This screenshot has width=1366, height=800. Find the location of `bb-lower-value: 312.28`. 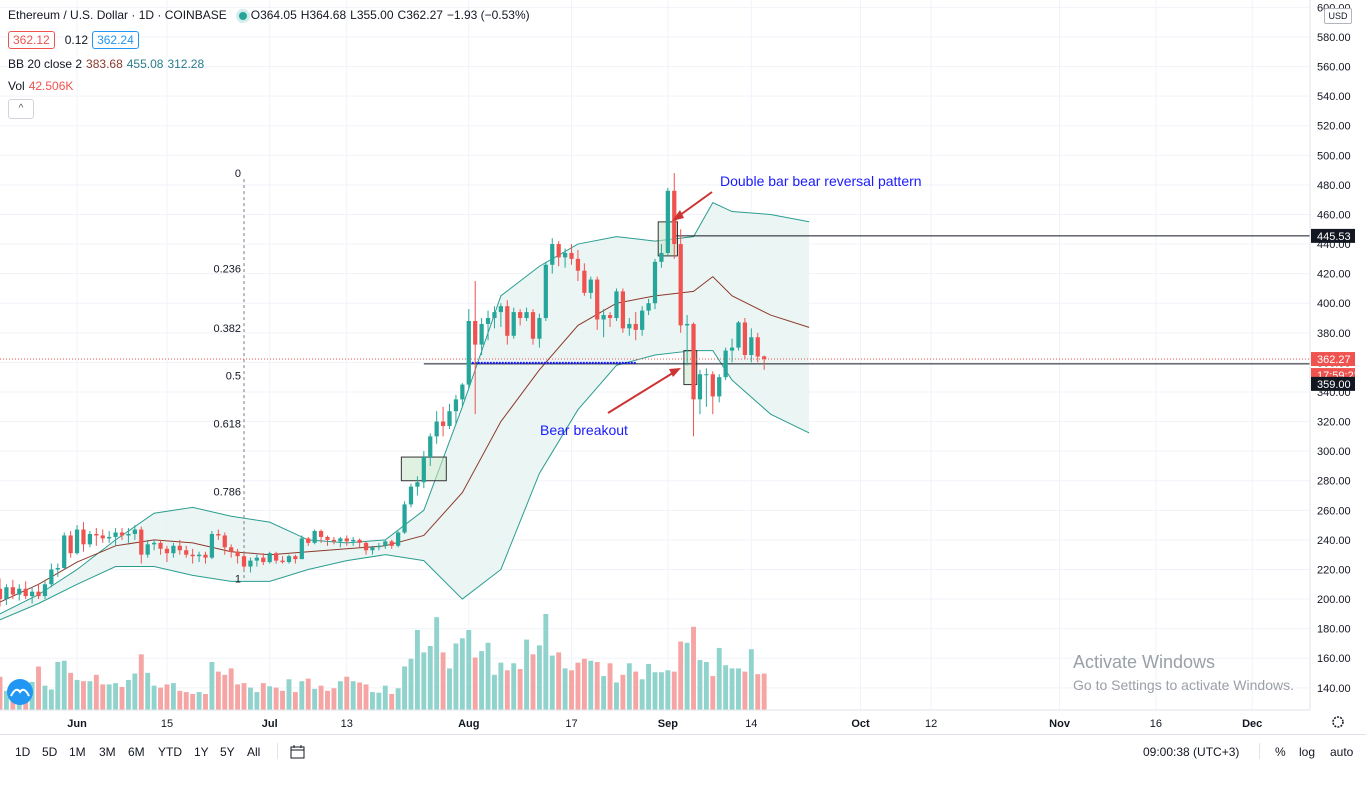

bb-lower-value: 312.28 is located at coordinates (186, 64).